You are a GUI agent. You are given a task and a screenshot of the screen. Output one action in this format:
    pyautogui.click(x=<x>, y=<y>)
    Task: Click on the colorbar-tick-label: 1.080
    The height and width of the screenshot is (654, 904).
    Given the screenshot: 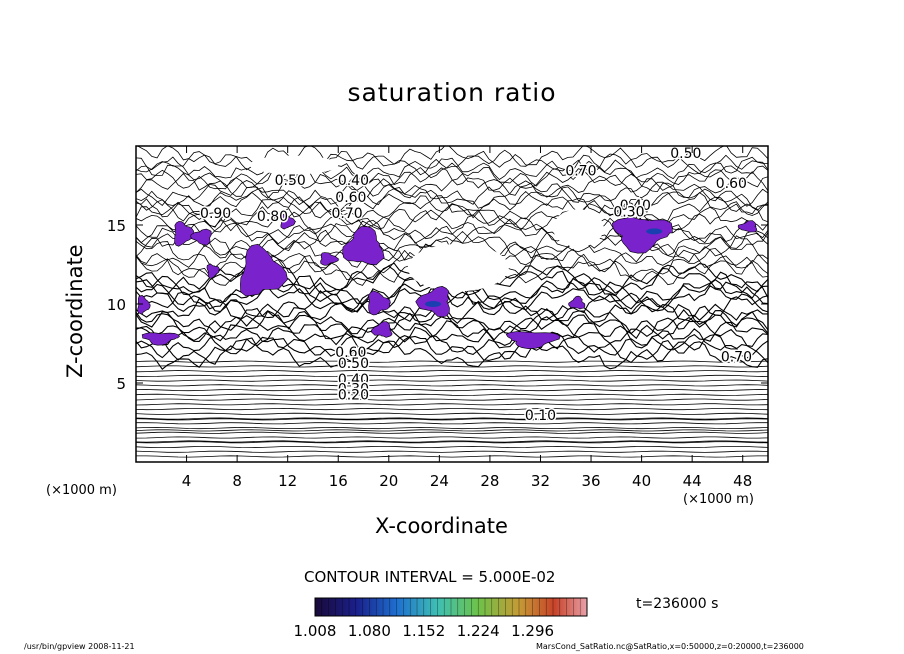 What is the action you would take?
    pyautogui.click(x=369, y=631)
    